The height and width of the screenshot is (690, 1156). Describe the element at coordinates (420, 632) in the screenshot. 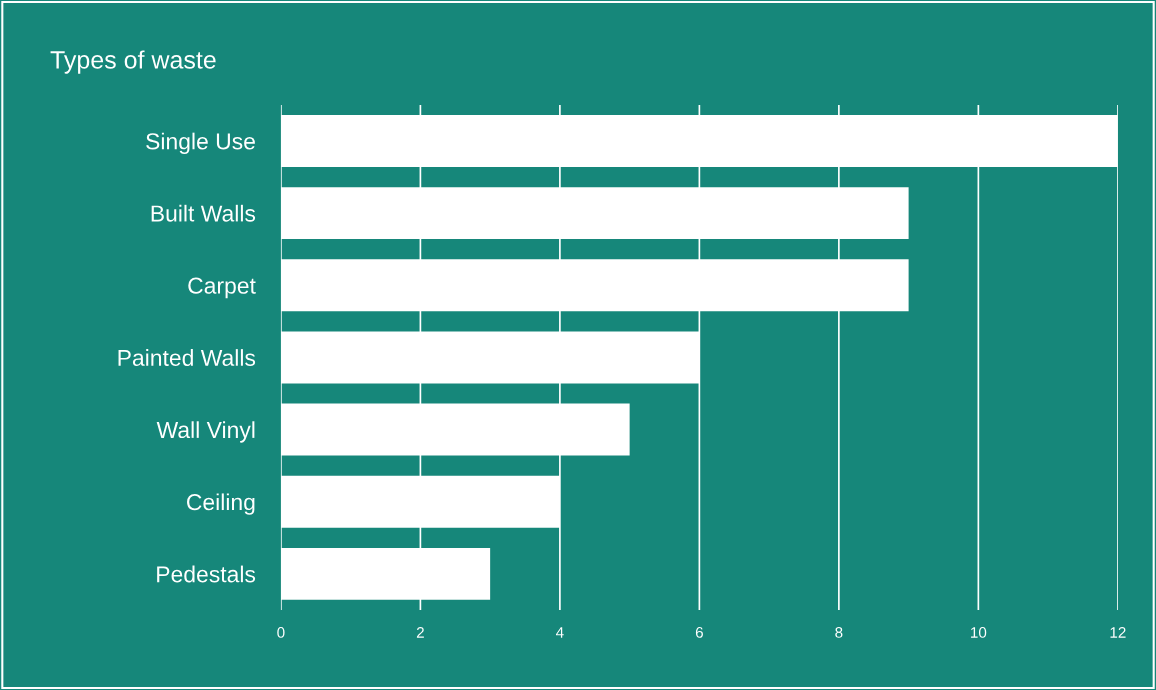

I see `x-tick-label: 2` at that location.